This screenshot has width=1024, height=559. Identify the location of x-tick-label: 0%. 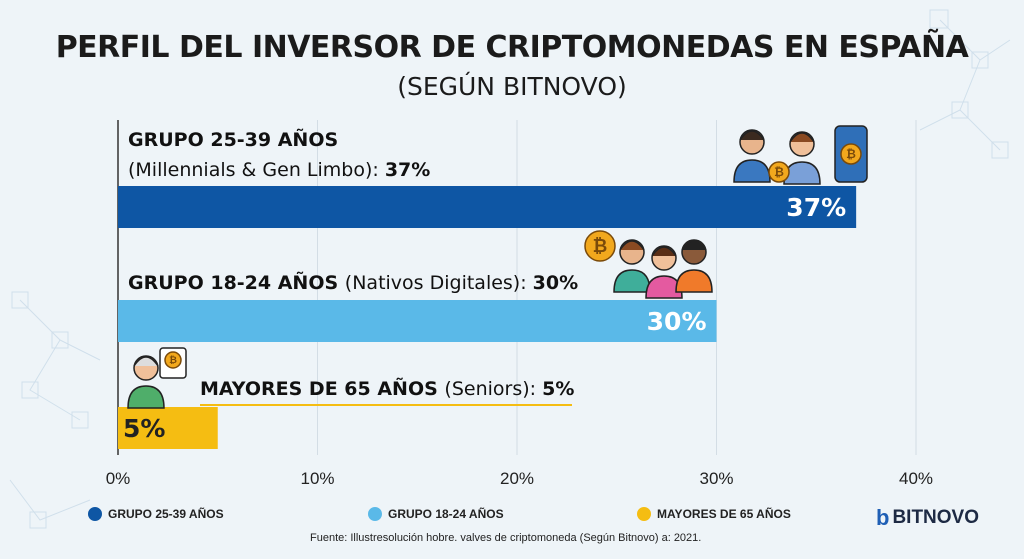
(118, 478).